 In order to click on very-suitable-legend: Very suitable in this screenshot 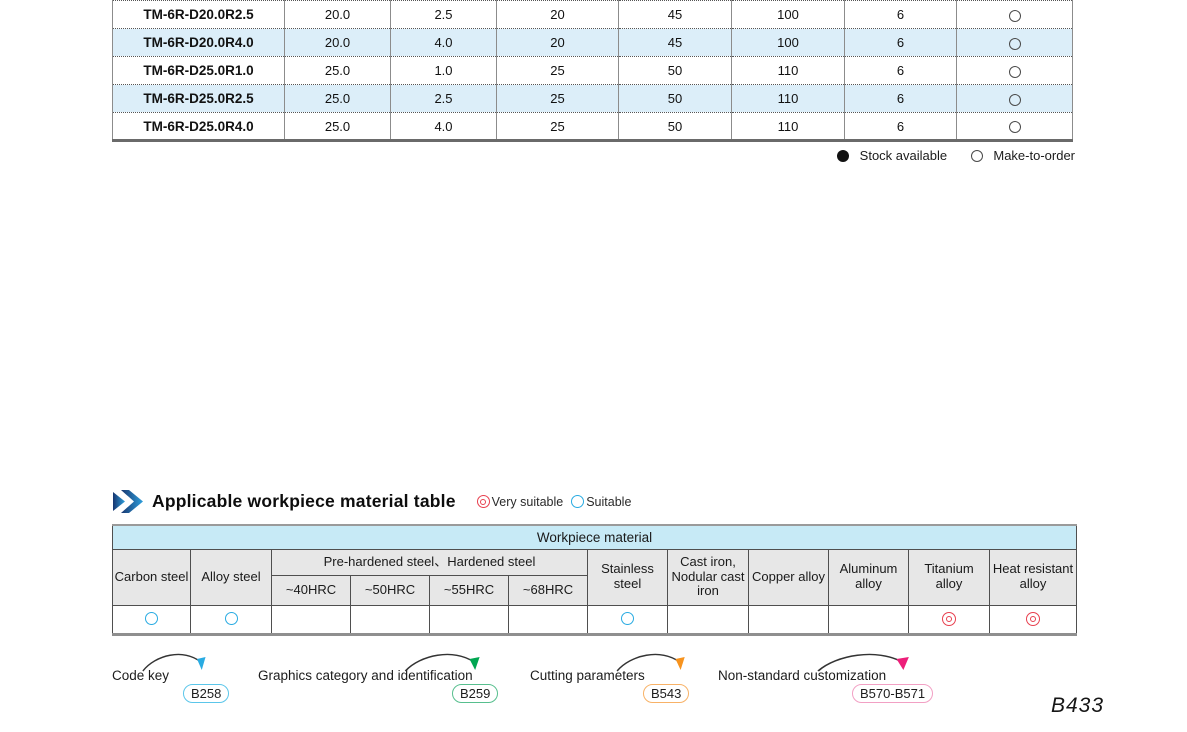, I will do `click(520, 501)`.